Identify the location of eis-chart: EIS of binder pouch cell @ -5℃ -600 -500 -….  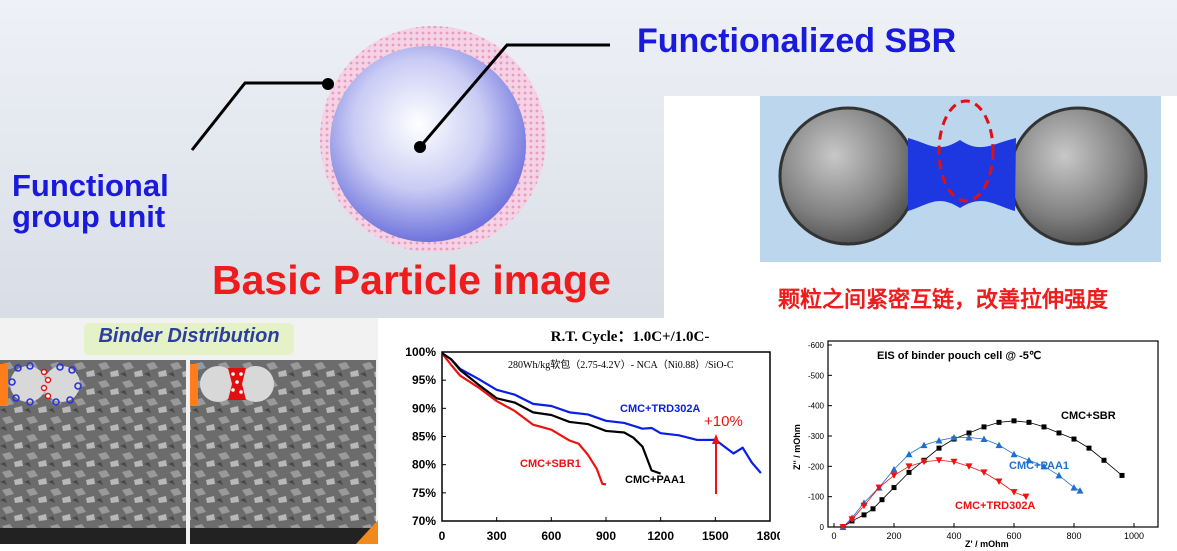
(975, 444).